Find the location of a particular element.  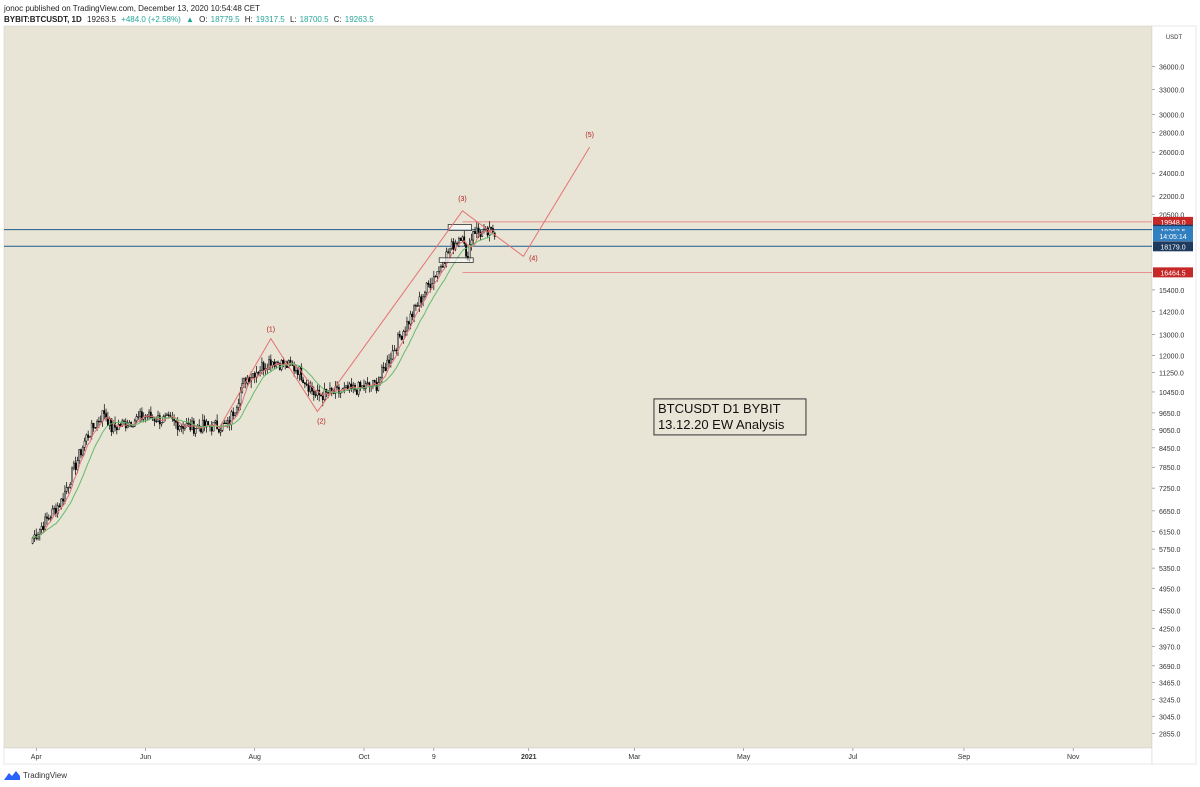

x-tick-label: Mar is located at coordinates (634, 757).